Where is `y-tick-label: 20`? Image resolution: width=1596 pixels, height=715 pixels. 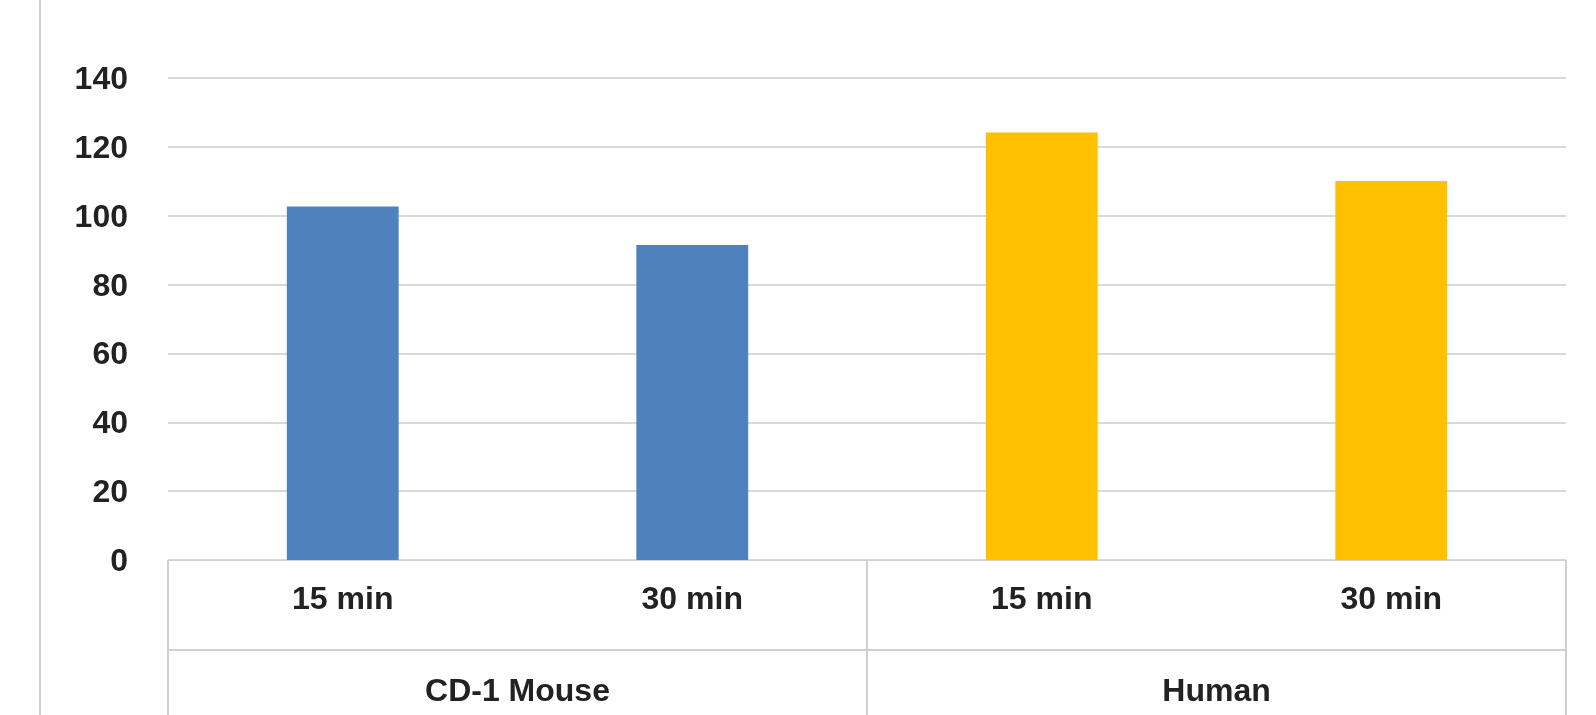
y-tick-label: 20 is located at coordinates (110, 491).